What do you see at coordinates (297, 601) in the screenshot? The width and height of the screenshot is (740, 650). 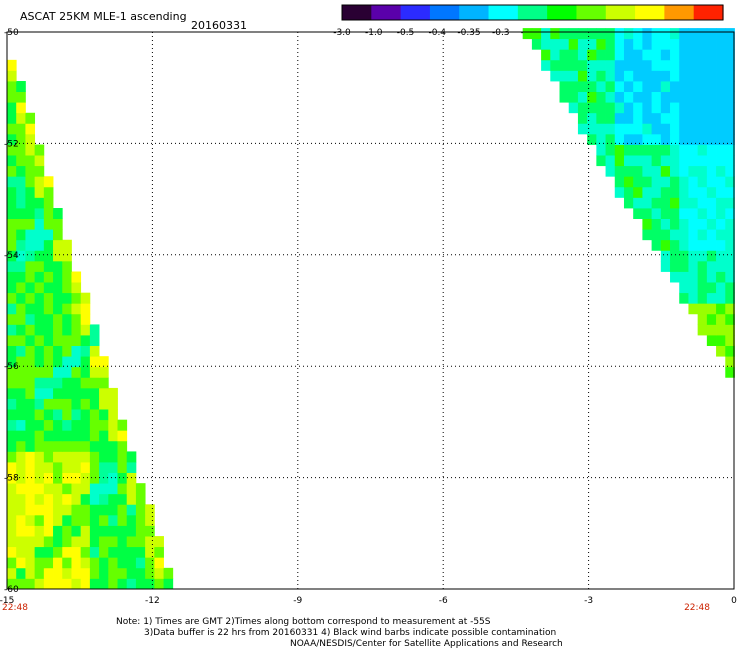 I see `x-tick-label: -9` at bounding box center [297, 601].